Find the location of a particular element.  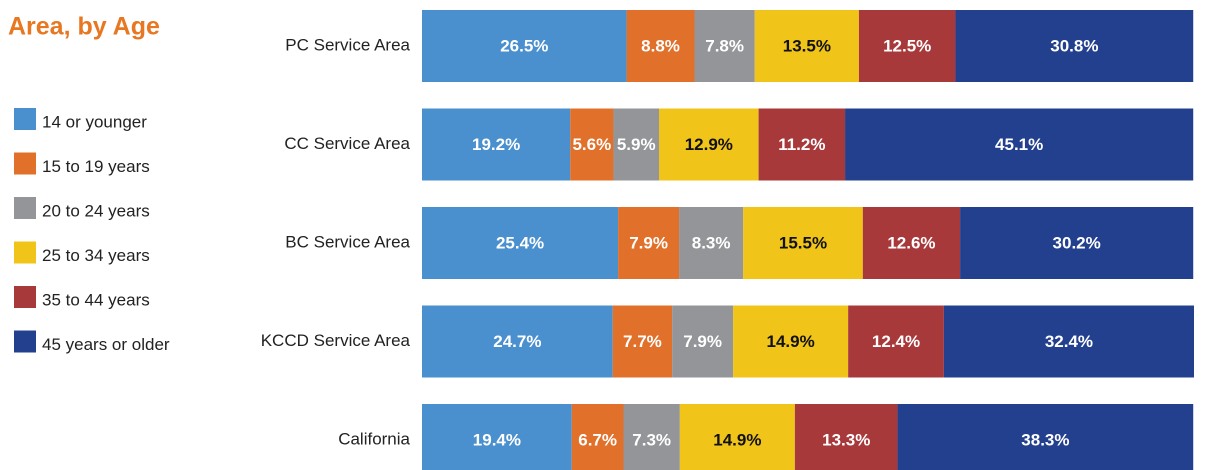

category-label: BC Service Area is located at coordinates (347, 241).